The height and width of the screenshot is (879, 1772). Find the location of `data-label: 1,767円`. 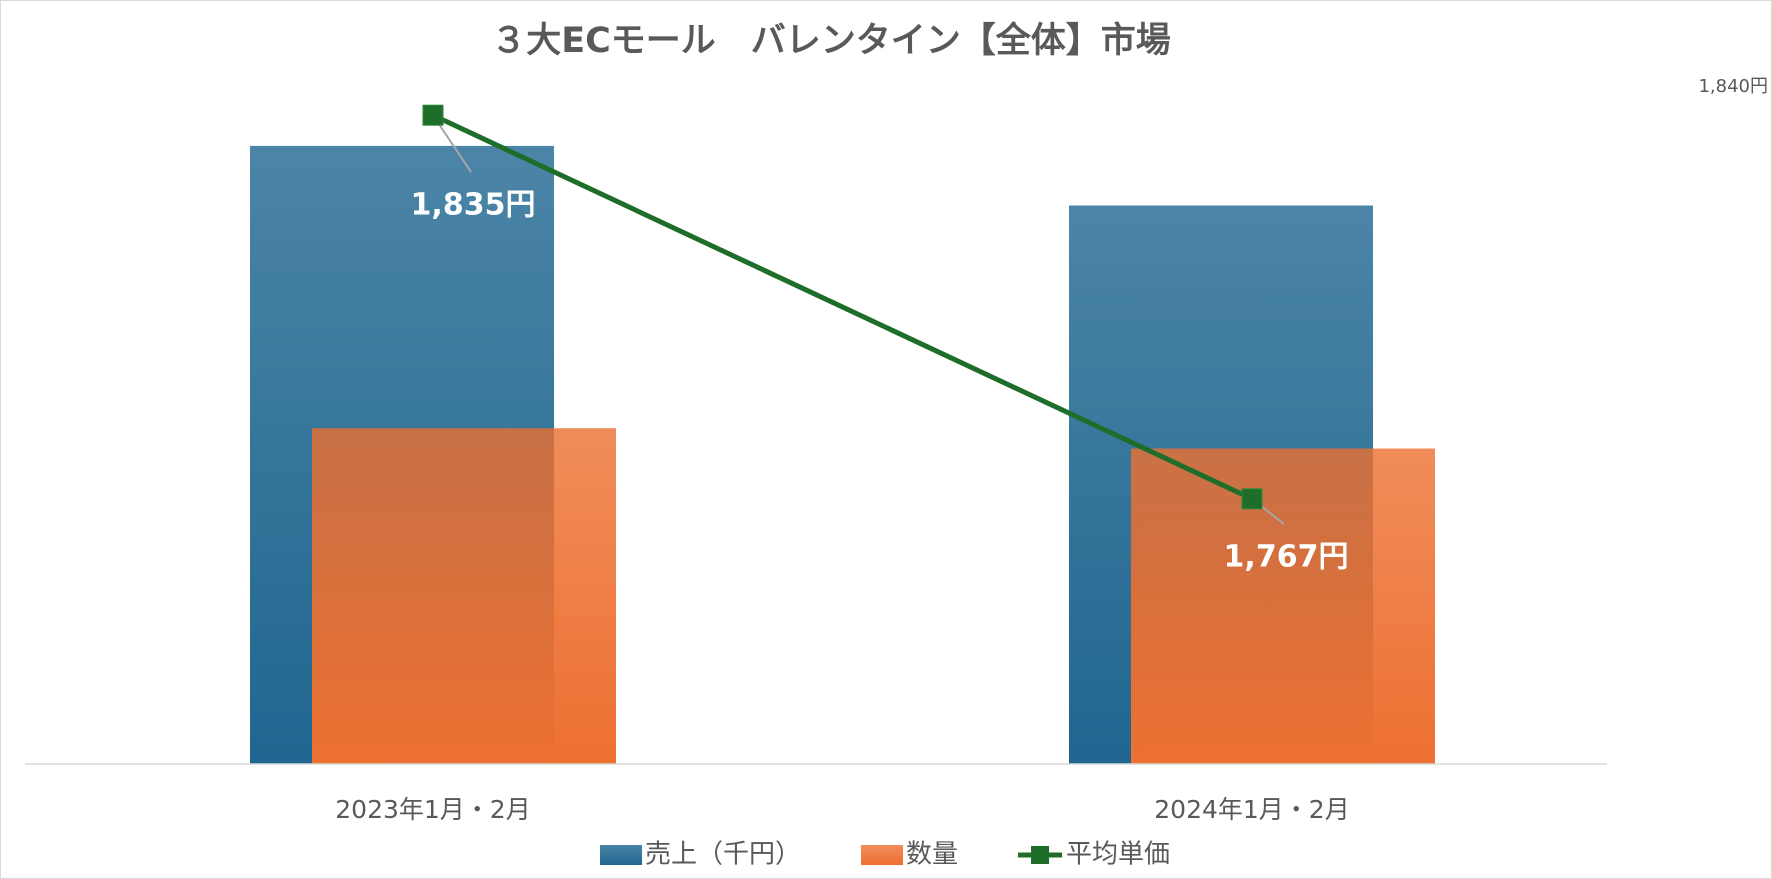

data-label: 1,767円 is located at coordinates (1286, 557).